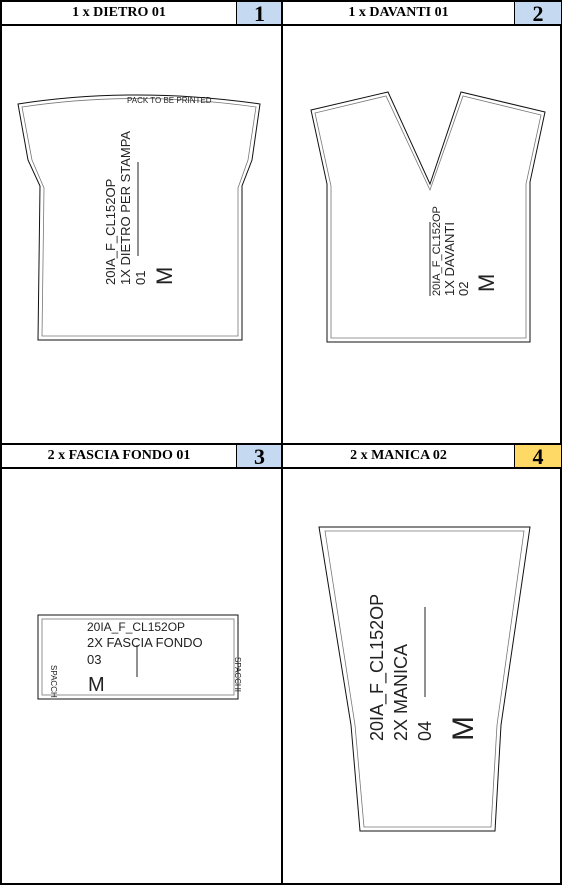  Describe the element at coordinates (53, 682) in the screenshot. I see `band-slit-note-left: SPACCHI` at that location.